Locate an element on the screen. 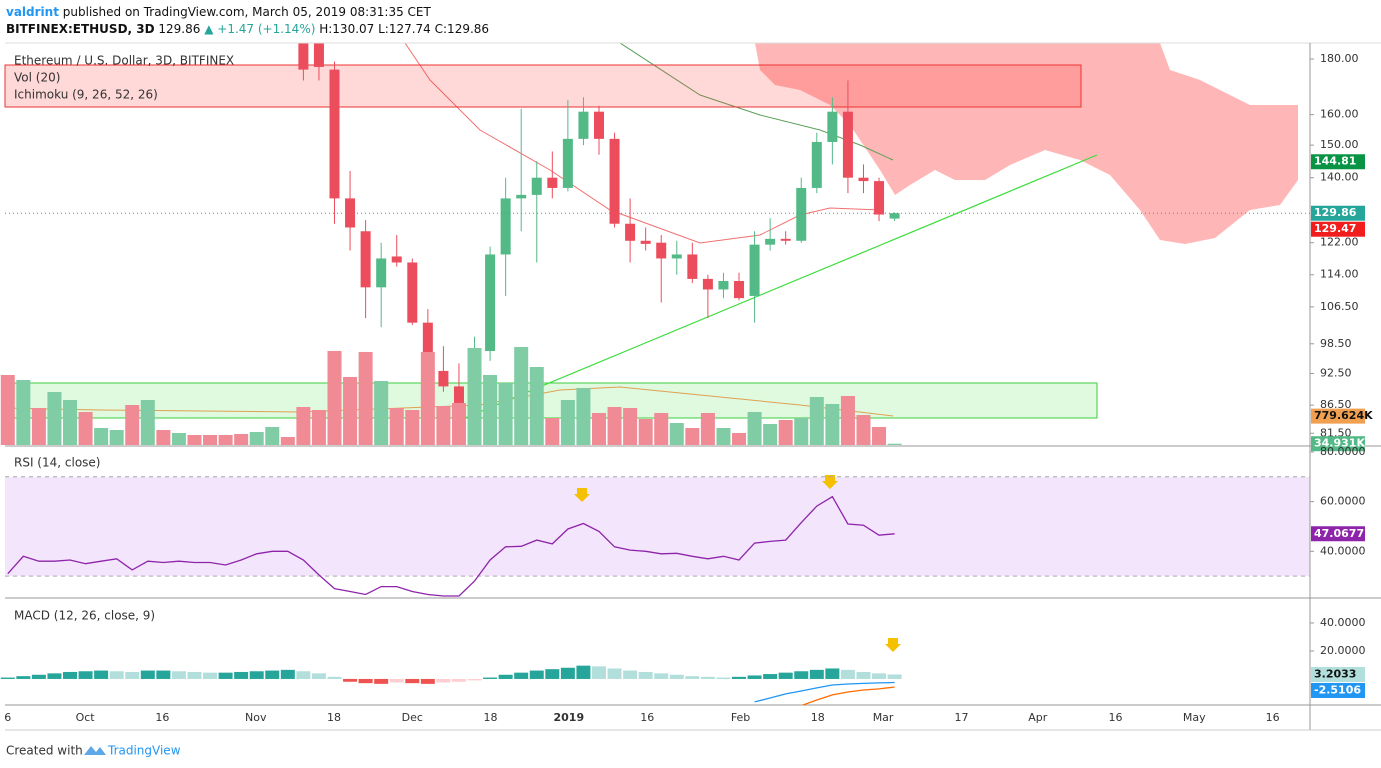 Image resolution: width=1381 pixels, height=768 pixels. x-tick-label: 18 is located at coordinates (818, 717).